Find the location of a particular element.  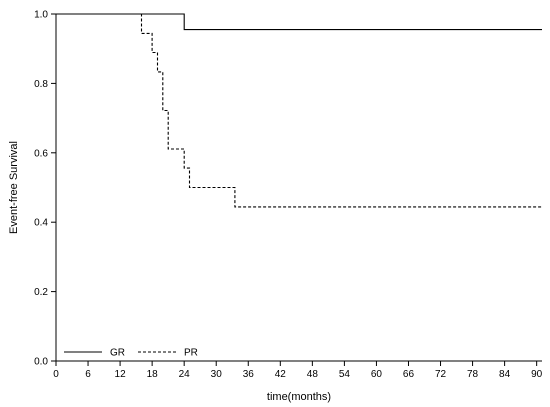

x-tick-label: 78 is located at coordinates (473, 374).